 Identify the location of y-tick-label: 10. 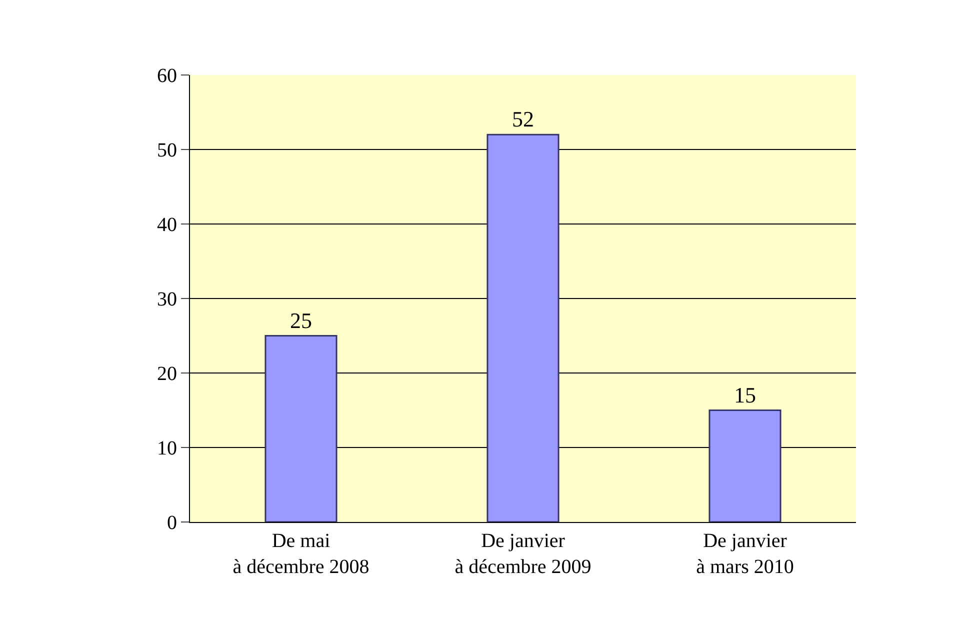
(167, 449).